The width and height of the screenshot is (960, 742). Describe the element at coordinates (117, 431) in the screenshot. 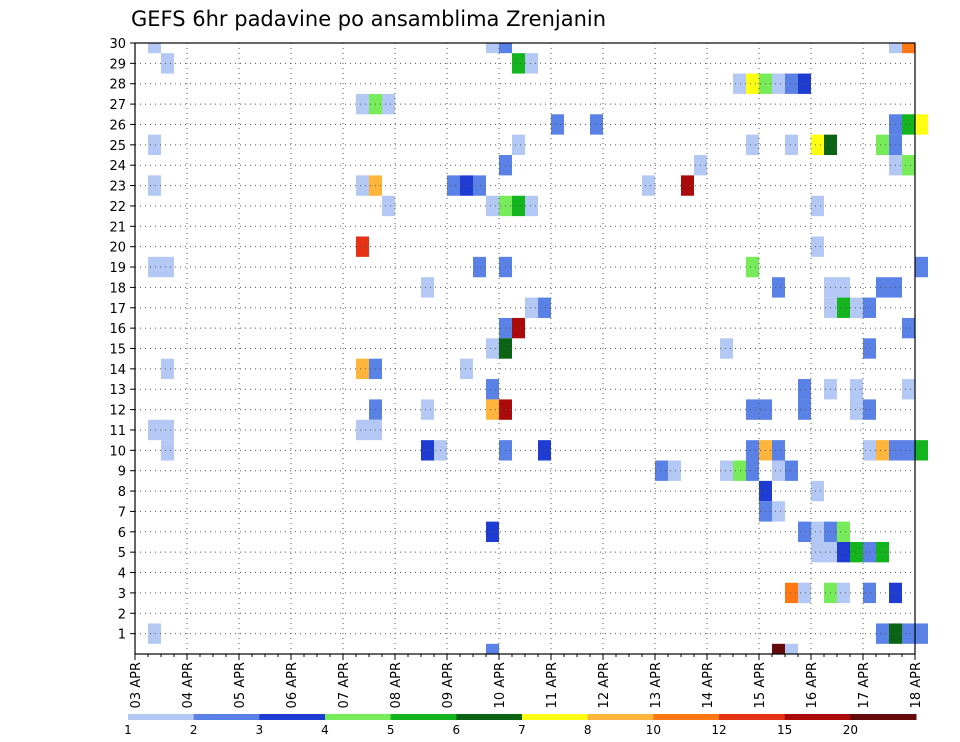

I see `y-tick-label: 11` at that location.